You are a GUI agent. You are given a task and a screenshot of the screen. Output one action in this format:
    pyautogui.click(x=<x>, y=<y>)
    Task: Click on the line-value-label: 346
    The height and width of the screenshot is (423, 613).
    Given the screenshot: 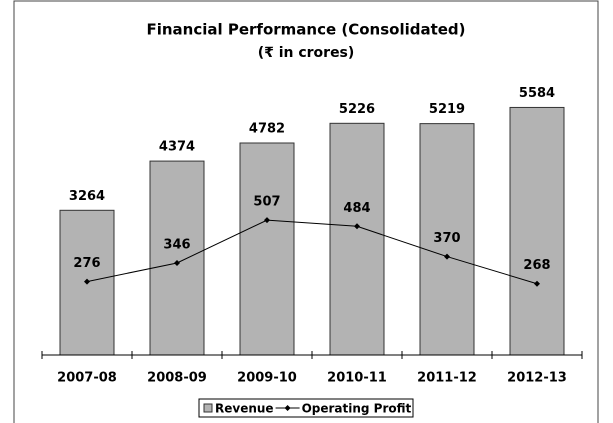 What is the action you would take?
    pyautogui.click(x=176, y=244)
    